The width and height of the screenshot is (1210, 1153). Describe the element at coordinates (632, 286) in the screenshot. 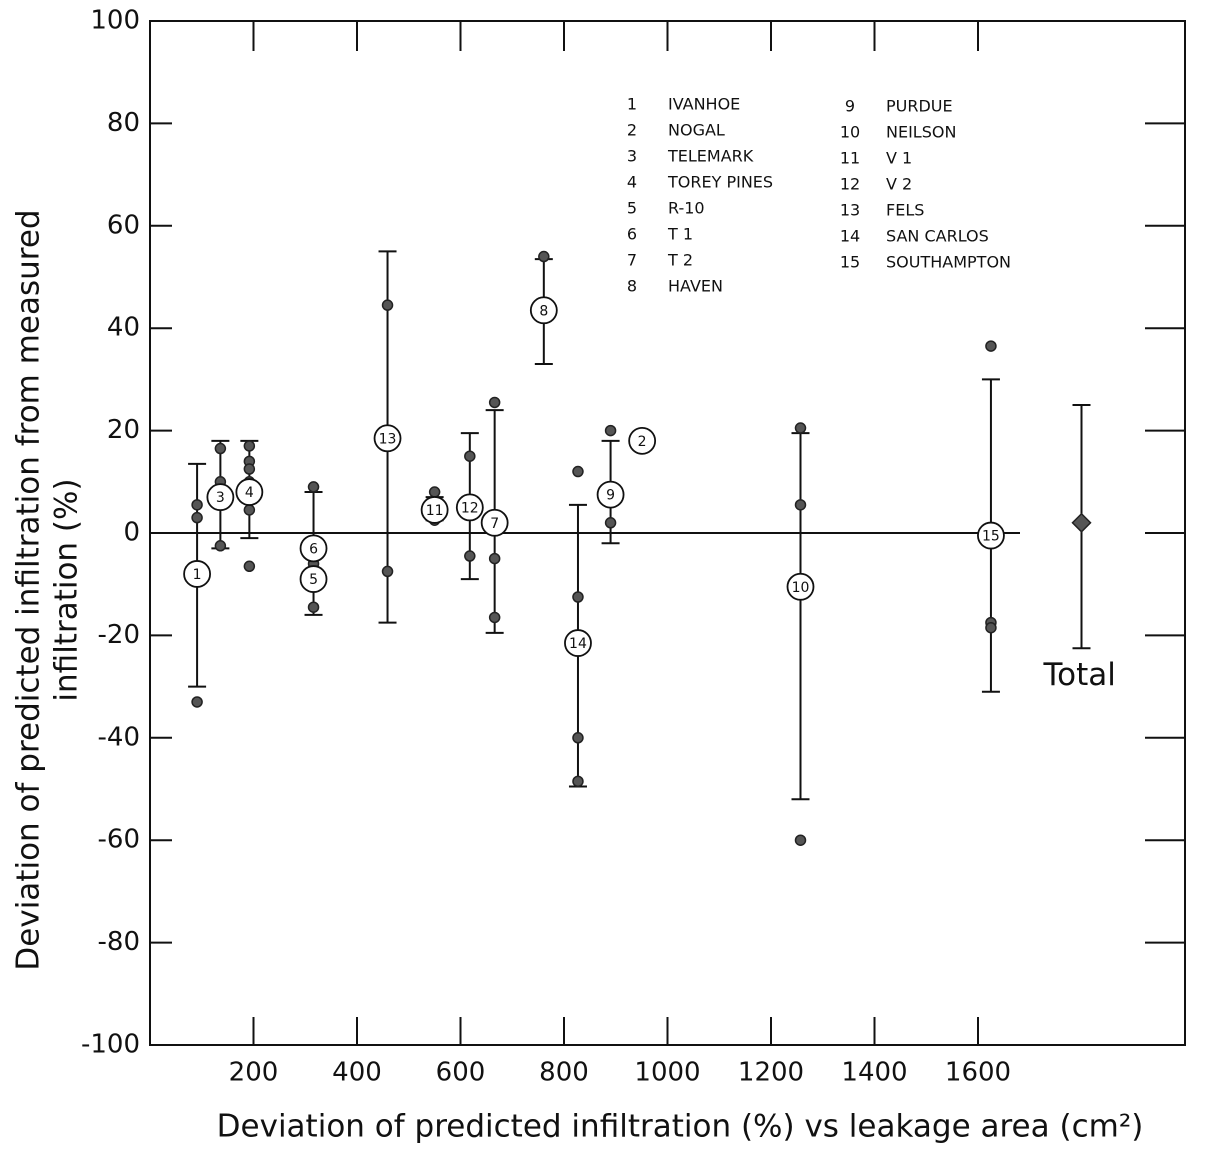

I see `legend-id: 8` at that location.